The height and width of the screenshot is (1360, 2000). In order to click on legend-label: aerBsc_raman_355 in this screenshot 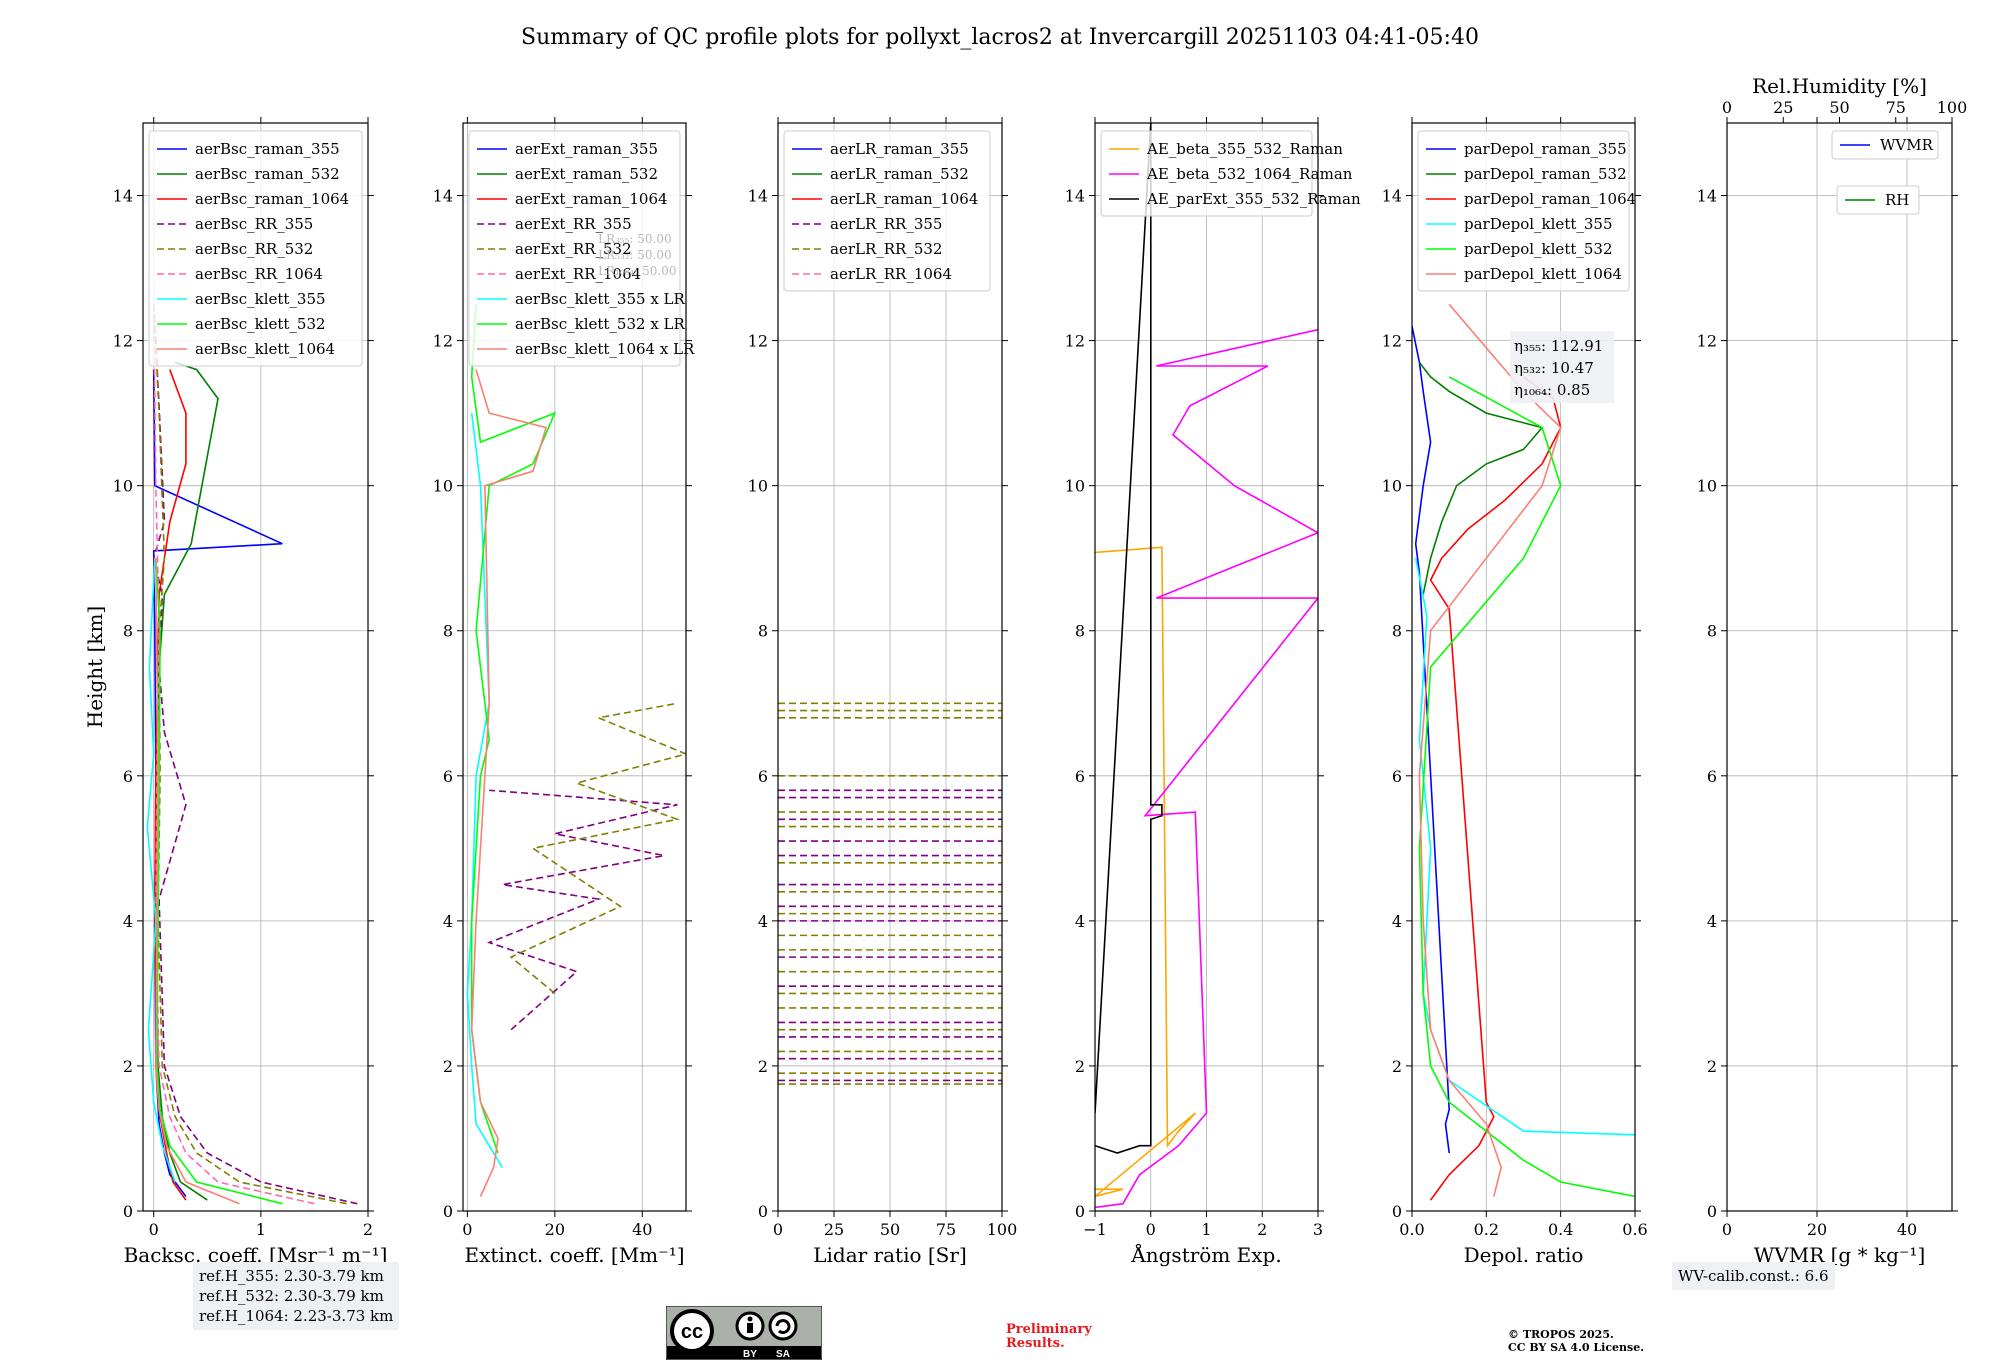, I will do `click(267, 149)`.